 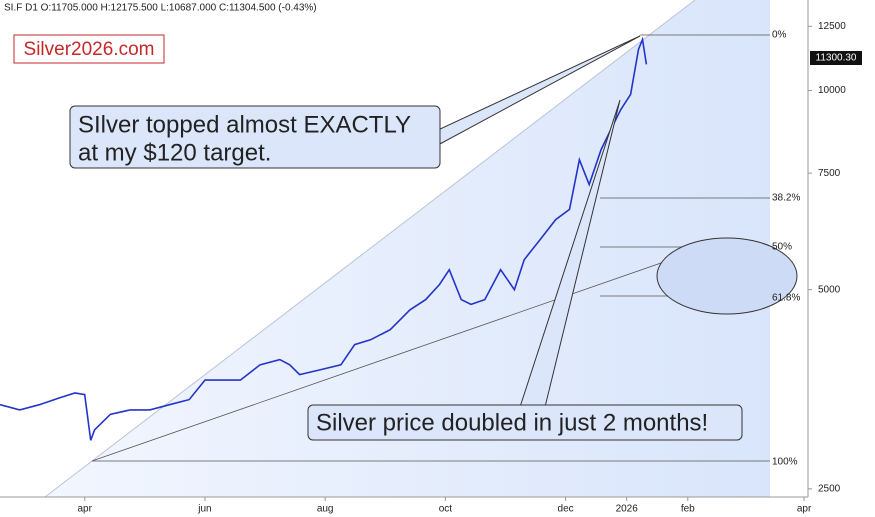 What do you see at coordinates (832, 26) in the screenshot?
I see `y-tick-label: 12500` at bounding box center [832, 26].